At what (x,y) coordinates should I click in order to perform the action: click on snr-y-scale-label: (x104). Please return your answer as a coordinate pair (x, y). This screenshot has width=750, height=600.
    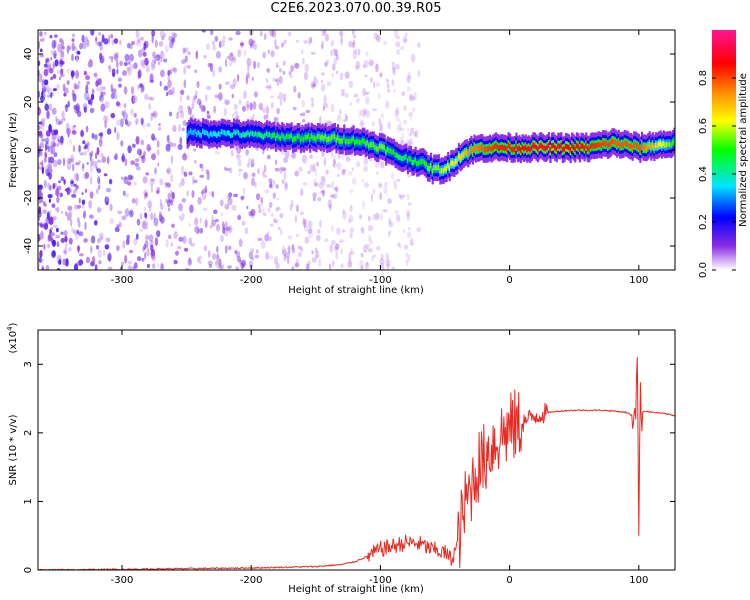
    Looking at the image, I should click on (12, 337).